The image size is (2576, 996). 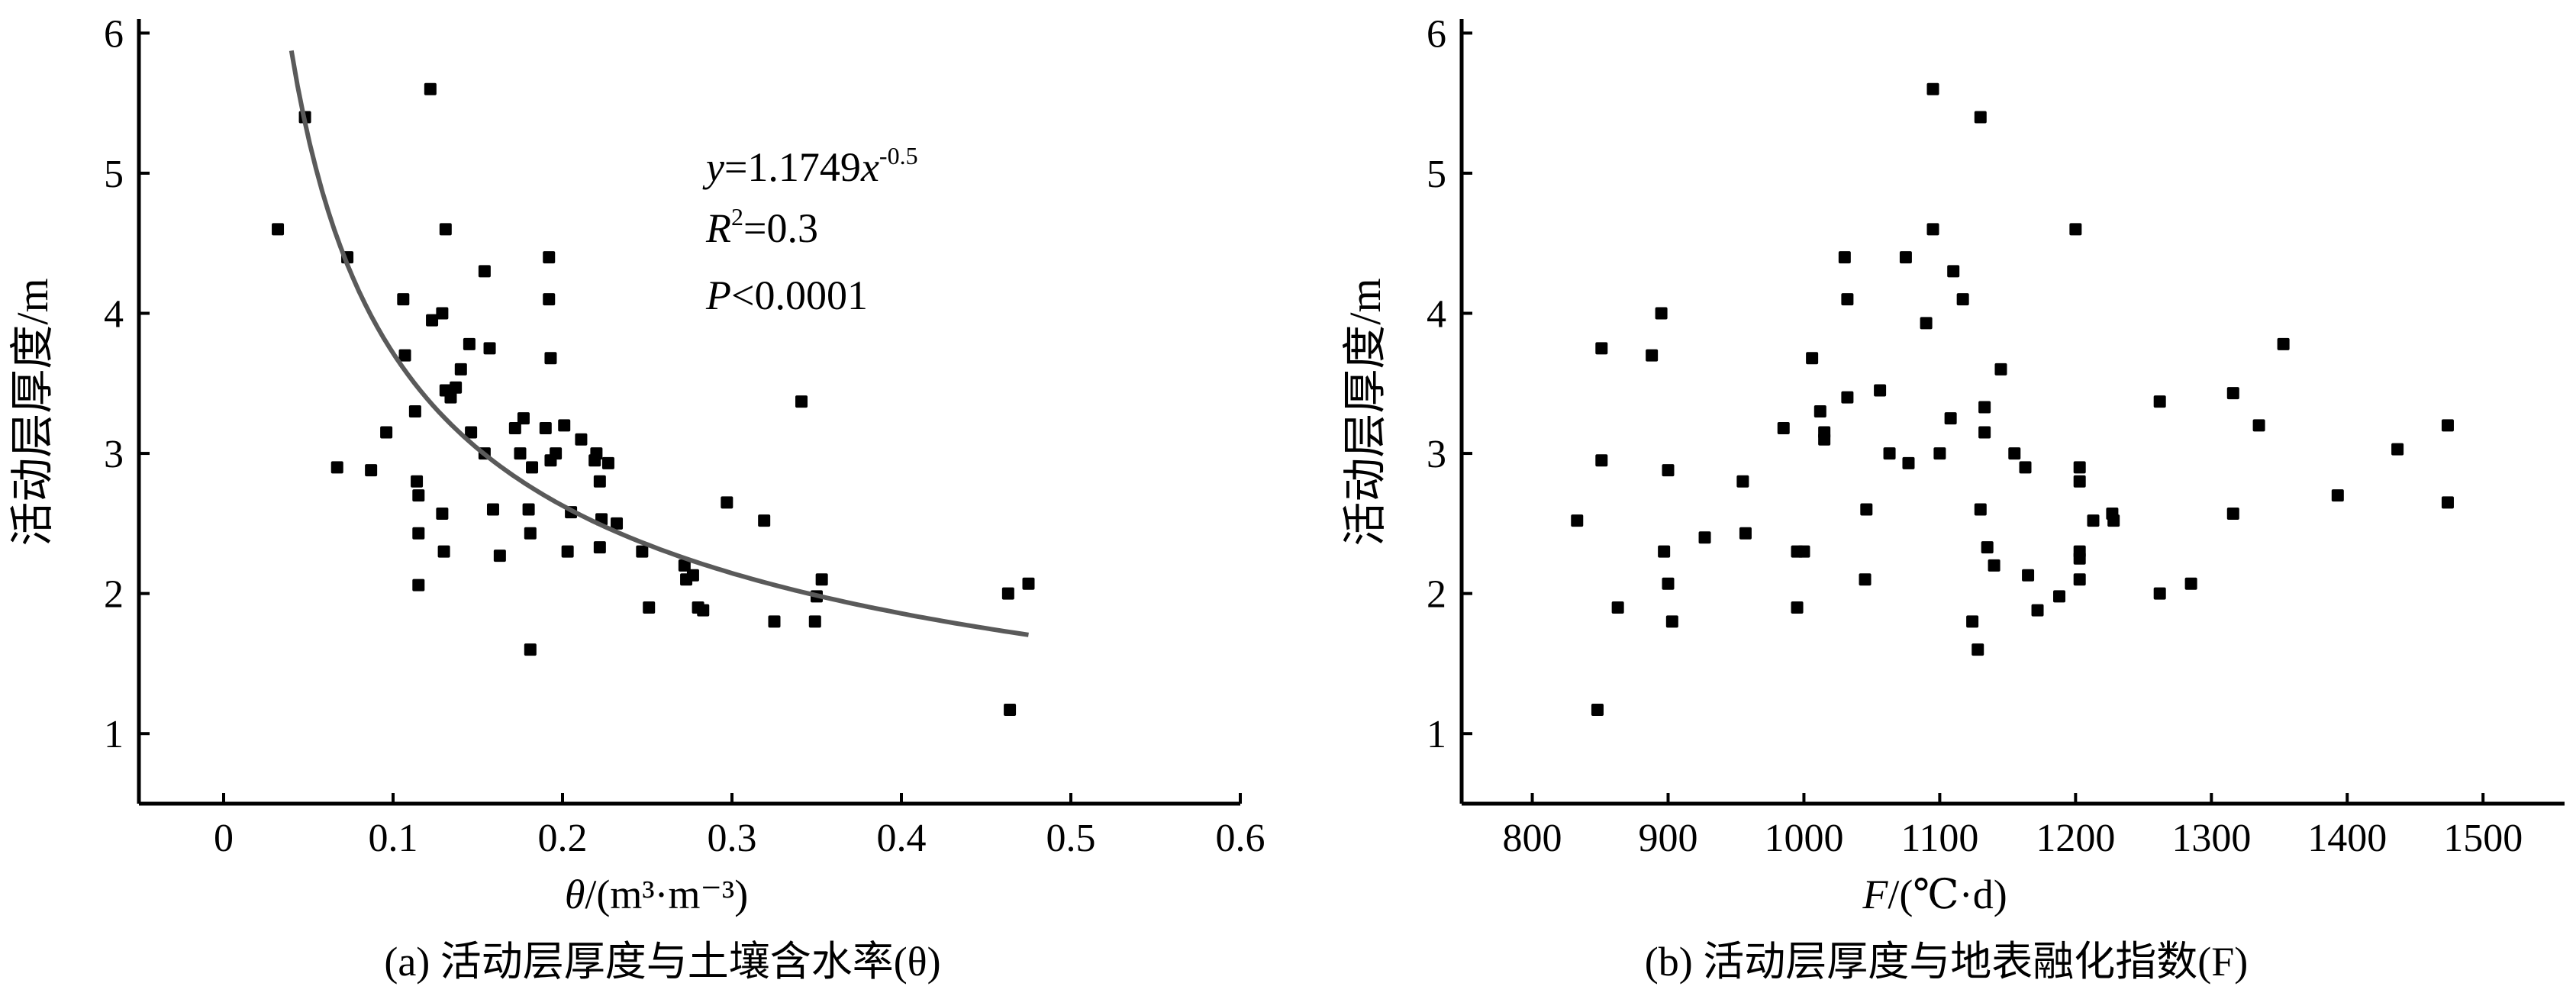 I want to click on chart-b-x-tick-label: 1300, so click(x=2211, y=838).